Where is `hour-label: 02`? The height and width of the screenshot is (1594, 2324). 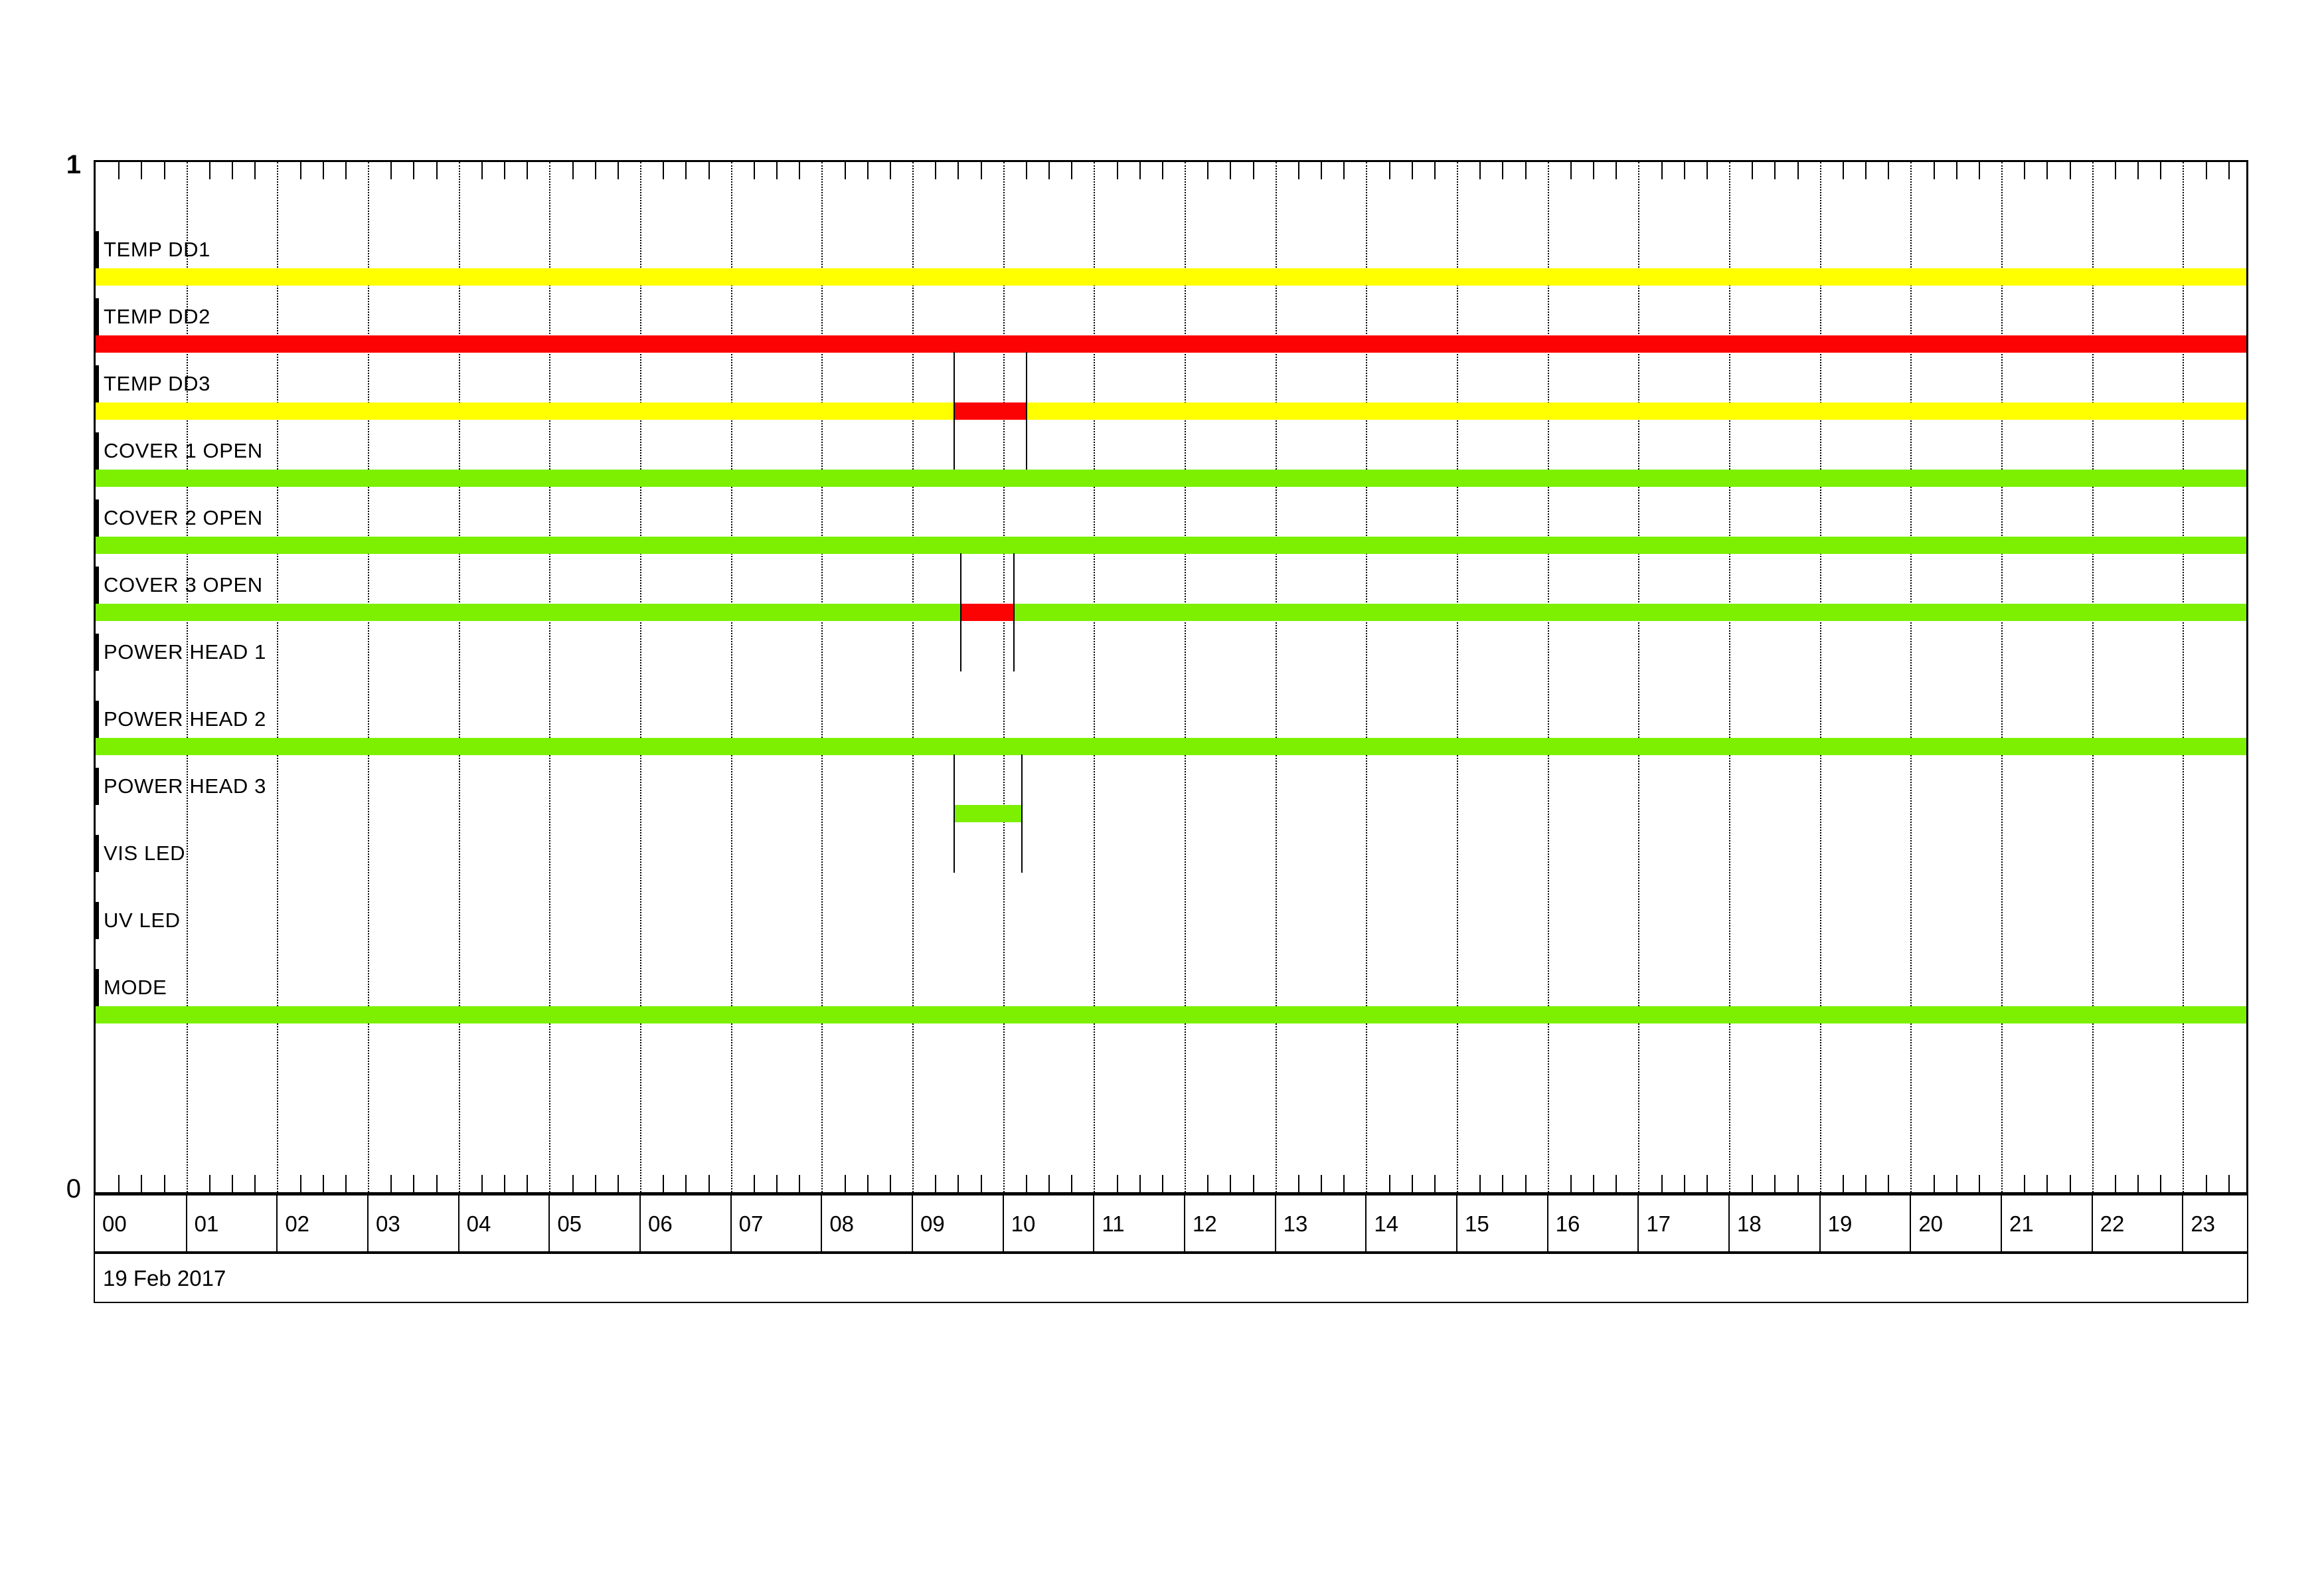 hour-label: 02 is located at coordinates (297, 1223).